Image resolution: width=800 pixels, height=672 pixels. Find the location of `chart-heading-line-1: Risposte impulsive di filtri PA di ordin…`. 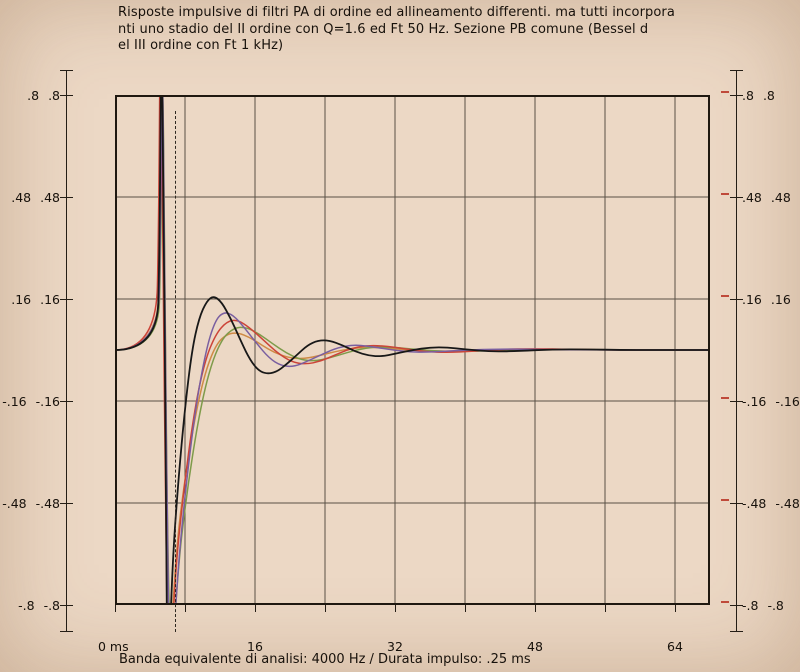

chart-heading-line-1: Risposte impulsive di filtri PA di ordin… is located at coordinates (396, 12).